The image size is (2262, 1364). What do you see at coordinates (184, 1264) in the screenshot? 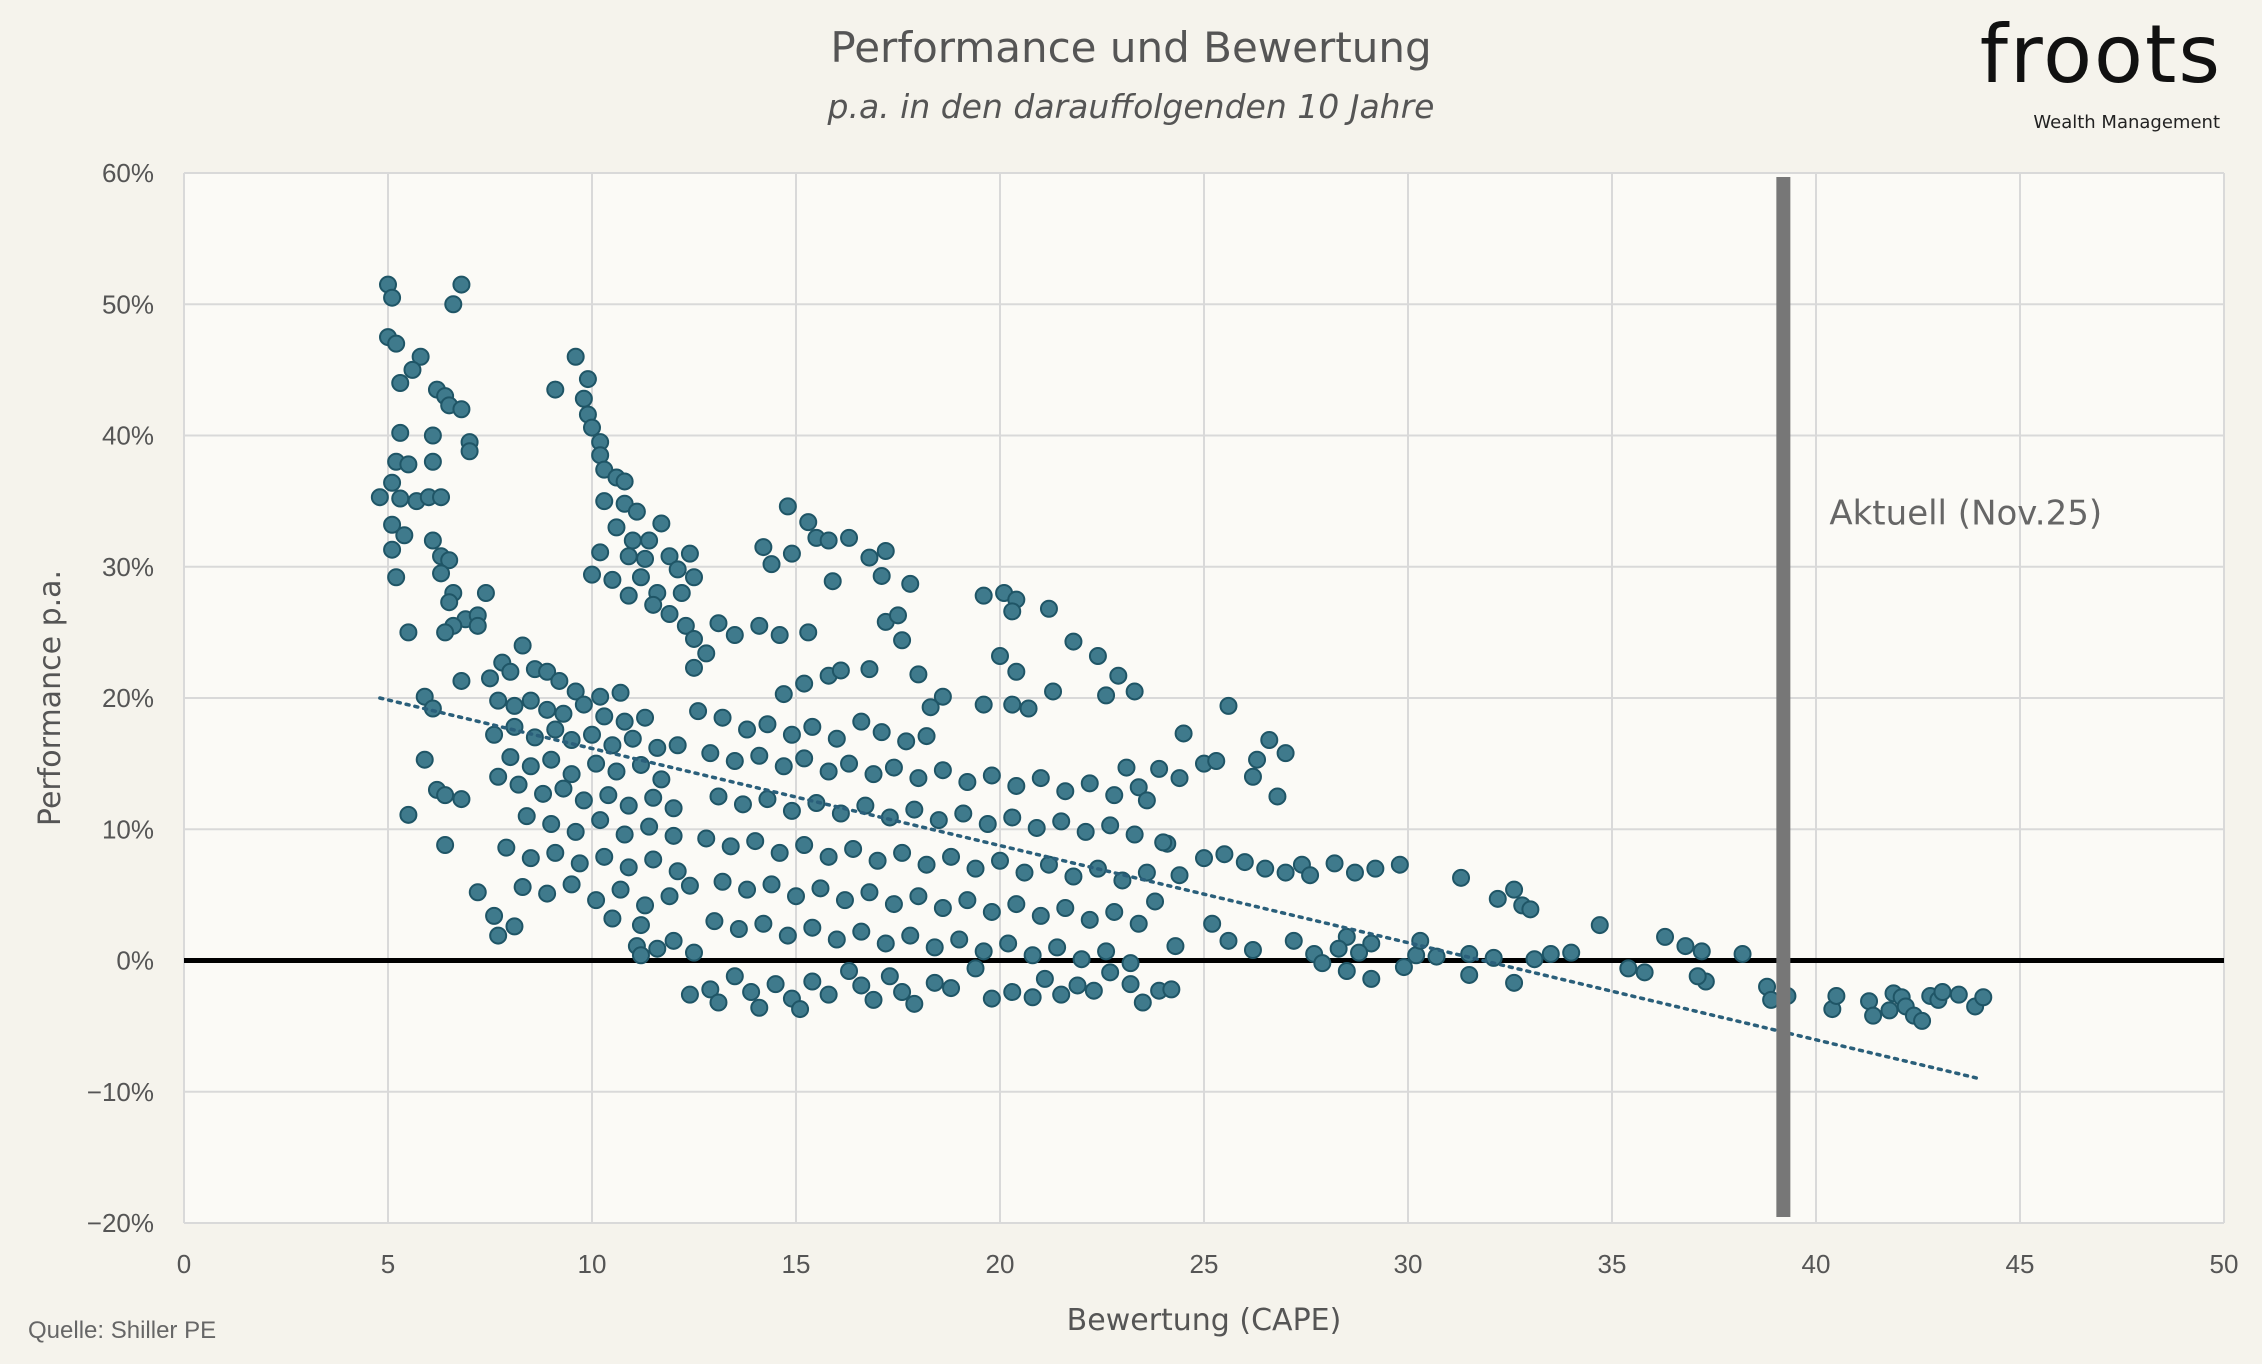
I see `x-tick-label: 0` at bounding box center [184, 1264].